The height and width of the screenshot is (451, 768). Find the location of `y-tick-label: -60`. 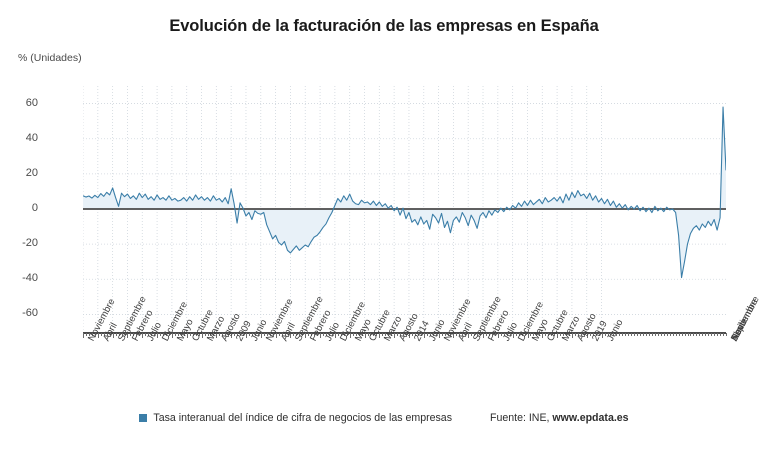

y-tick-label: -60 is located at coordinates (30, 313).